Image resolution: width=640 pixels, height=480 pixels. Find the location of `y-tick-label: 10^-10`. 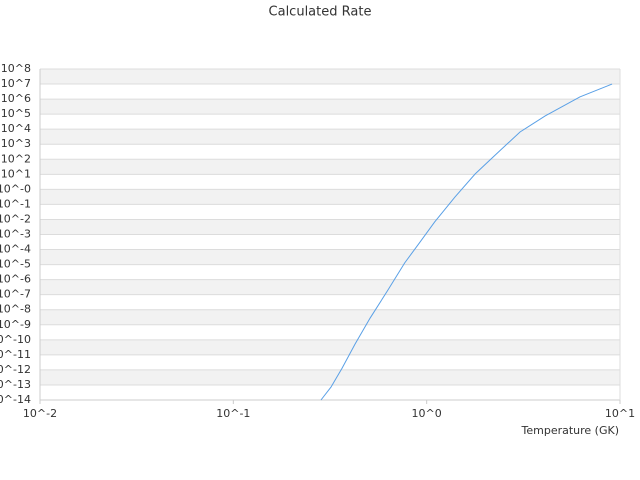

y-tick-label: 10^-10 is located at coordinates (15, 339).